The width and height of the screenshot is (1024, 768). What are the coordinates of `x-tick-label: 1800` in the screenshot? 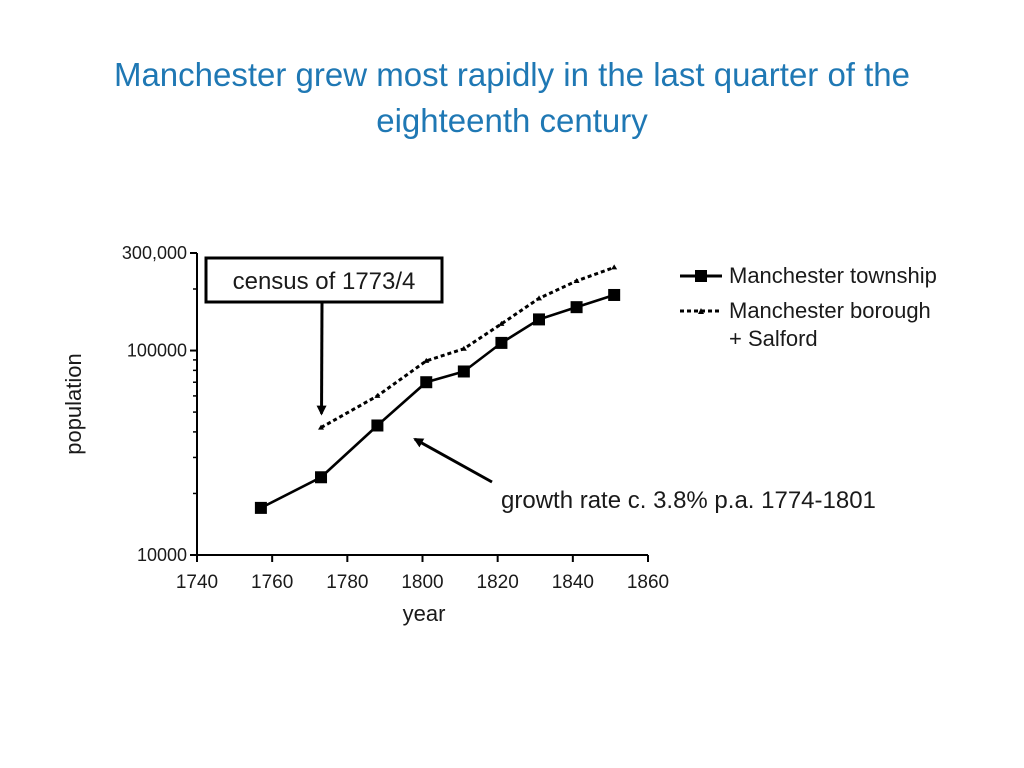 It's located at (422, 582).